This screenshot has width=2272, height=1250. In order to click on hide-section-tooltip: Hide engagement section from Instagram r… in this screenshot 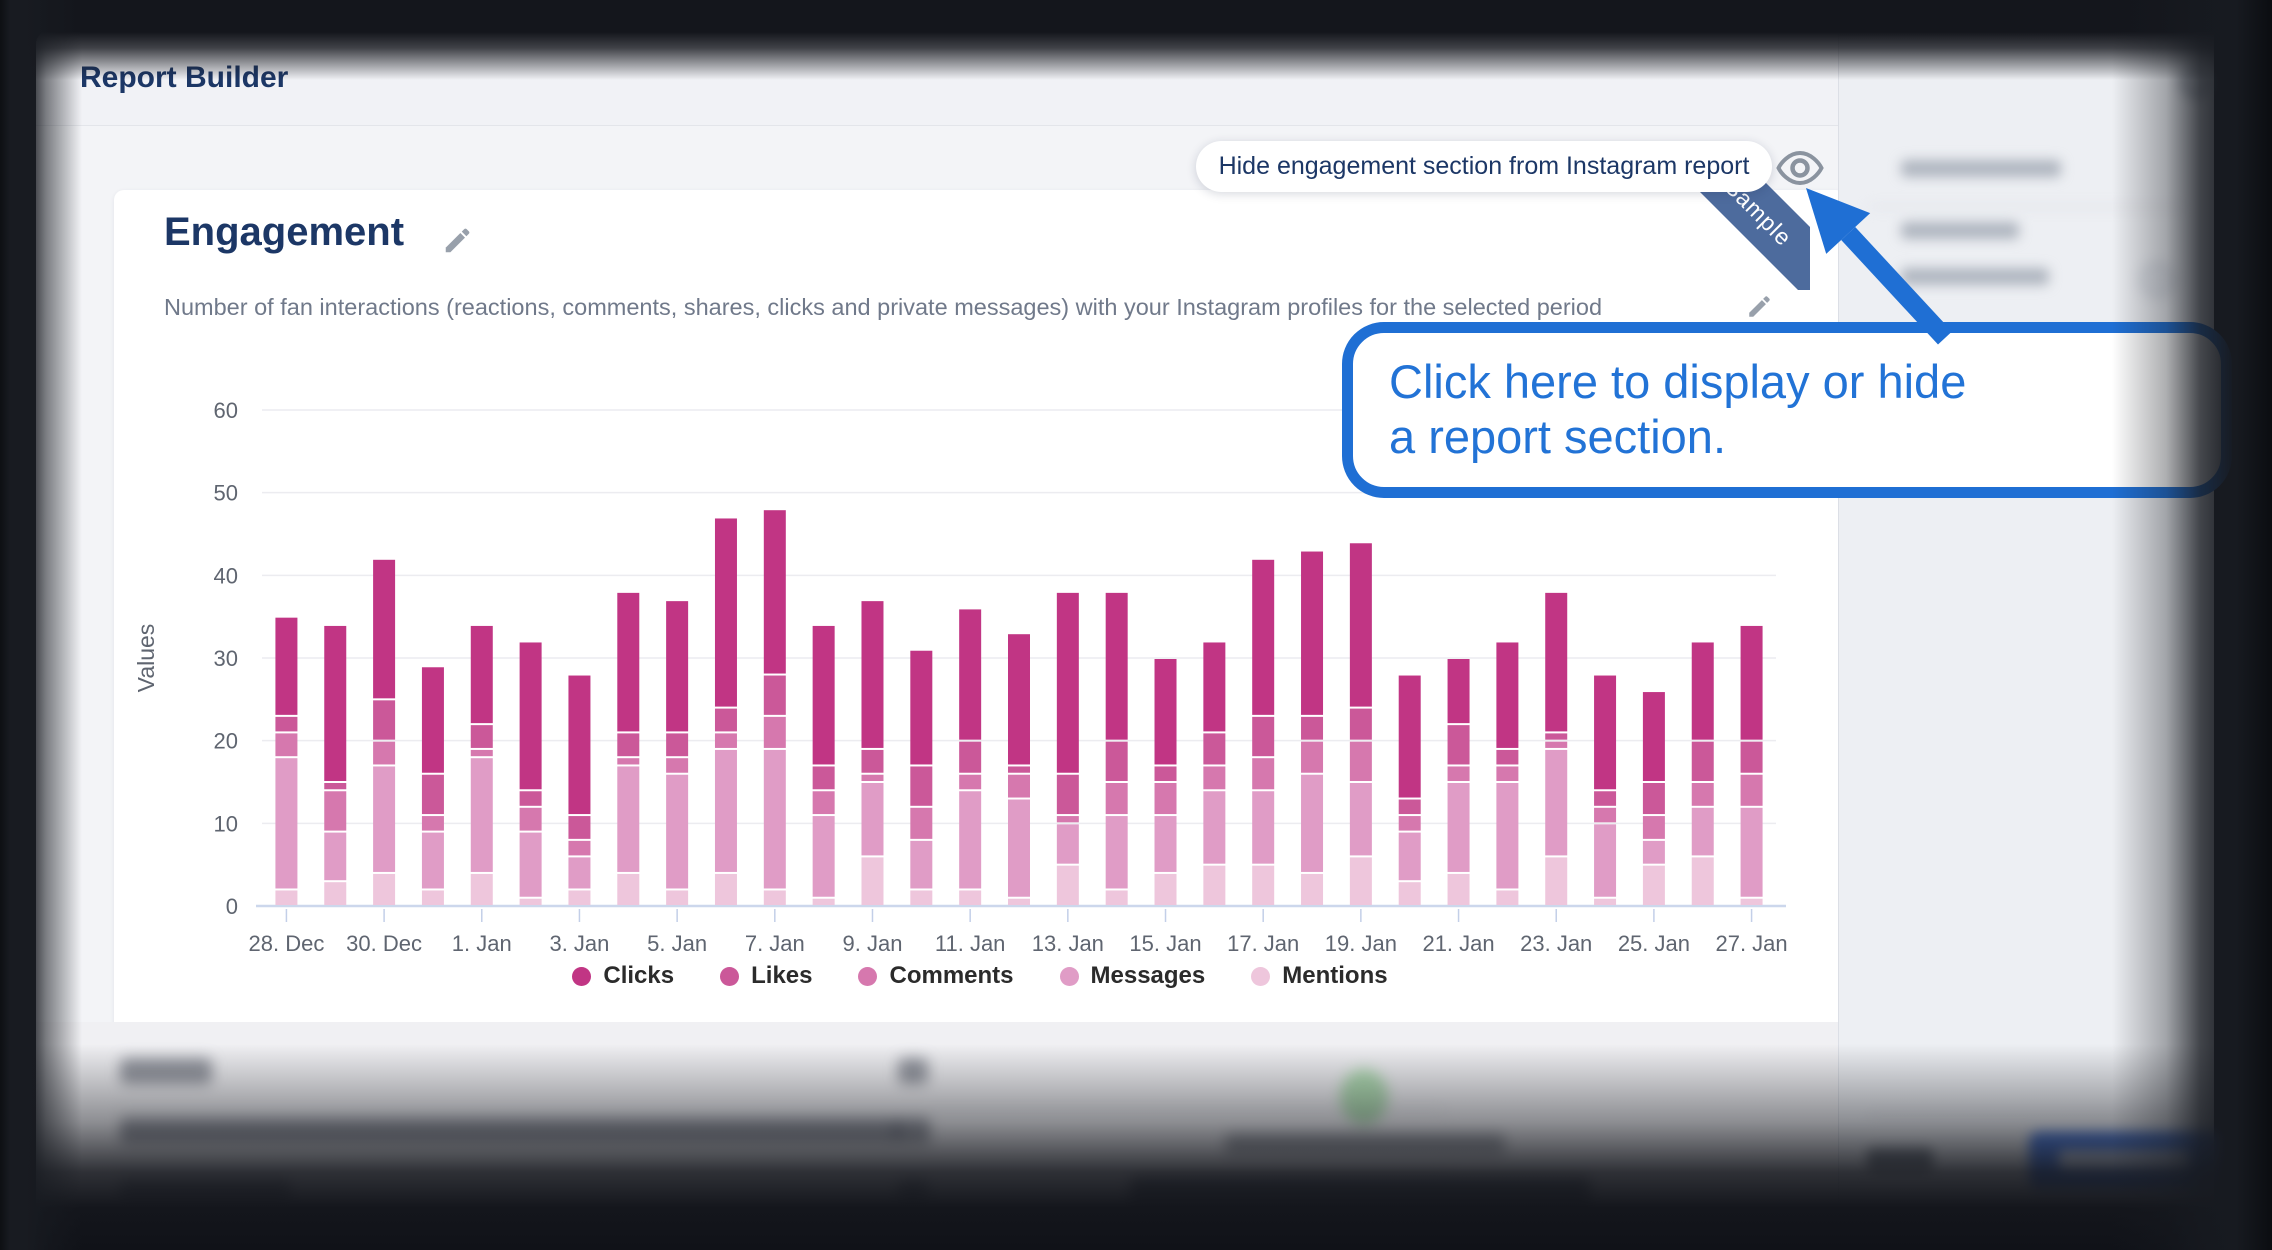, I will do `click(1484, 166)`.